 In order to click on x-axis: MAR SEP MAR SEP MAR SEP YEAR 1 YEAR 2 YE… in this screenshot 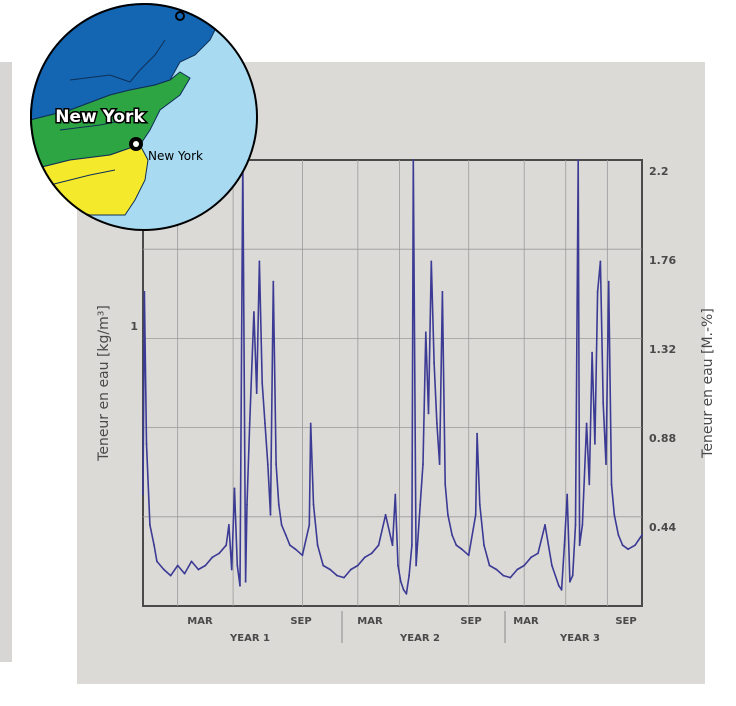, I will do `click(412, 627)`.